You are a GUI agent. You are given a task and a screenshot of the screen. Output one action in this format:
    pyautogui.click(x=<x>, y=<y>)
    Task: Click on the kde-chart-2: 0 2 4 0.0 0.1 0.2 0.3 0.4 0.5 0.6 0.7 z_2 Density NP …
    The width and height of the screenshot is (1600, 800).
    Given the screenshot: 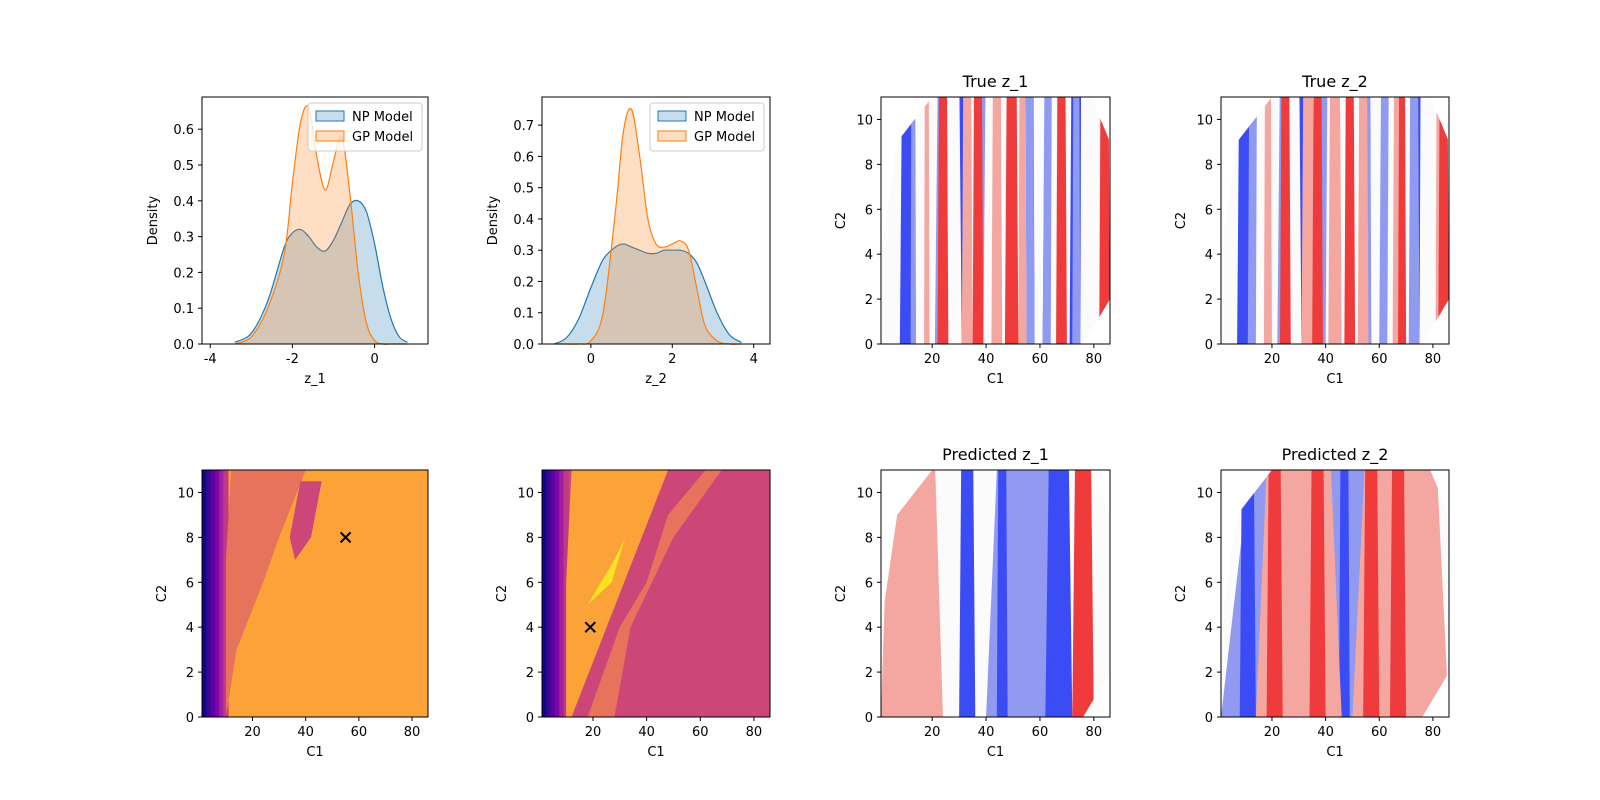 What is the action you would take?
    pyautogui.click(x=628, y=241)
    